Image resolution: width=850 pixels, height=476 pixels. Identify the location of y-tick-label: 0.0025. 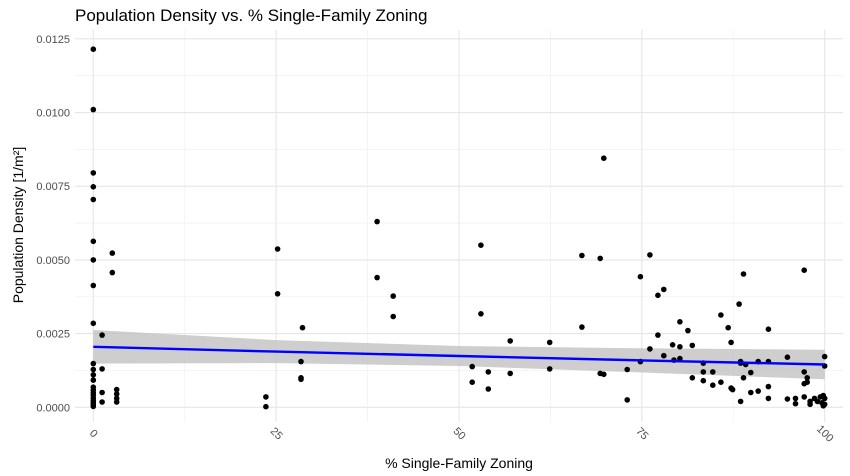
(53, 335).